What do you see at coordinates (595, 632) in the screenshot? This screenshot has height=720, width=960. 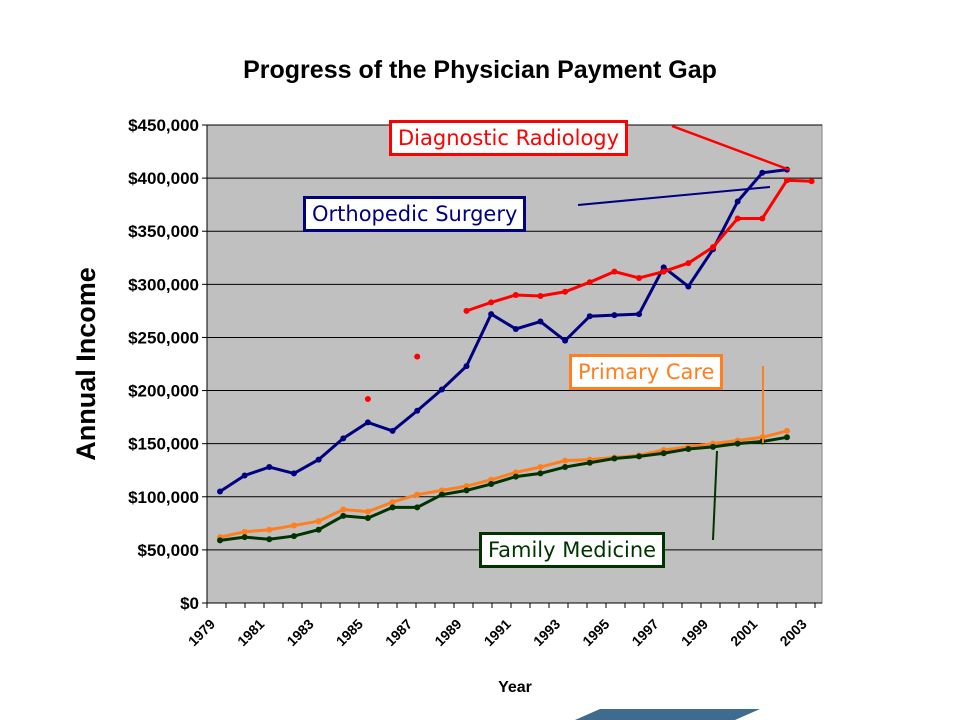 I see `x-tick-label: 1995` at bounding box center [595, 632].